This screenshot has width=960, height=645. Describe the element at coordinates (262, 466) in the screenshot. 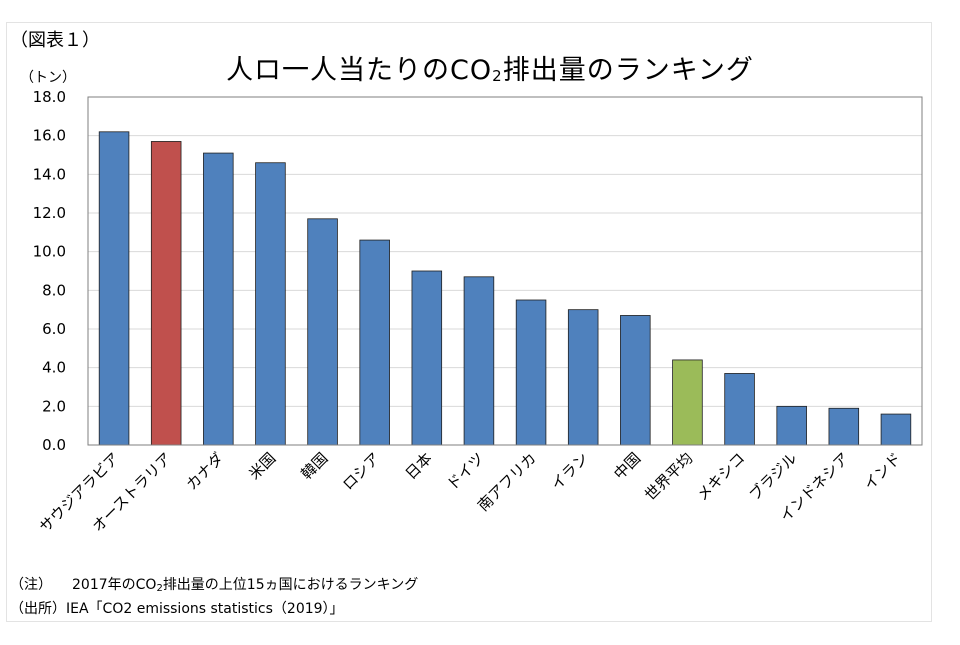

I see `x-category-label: 米国` at that location.